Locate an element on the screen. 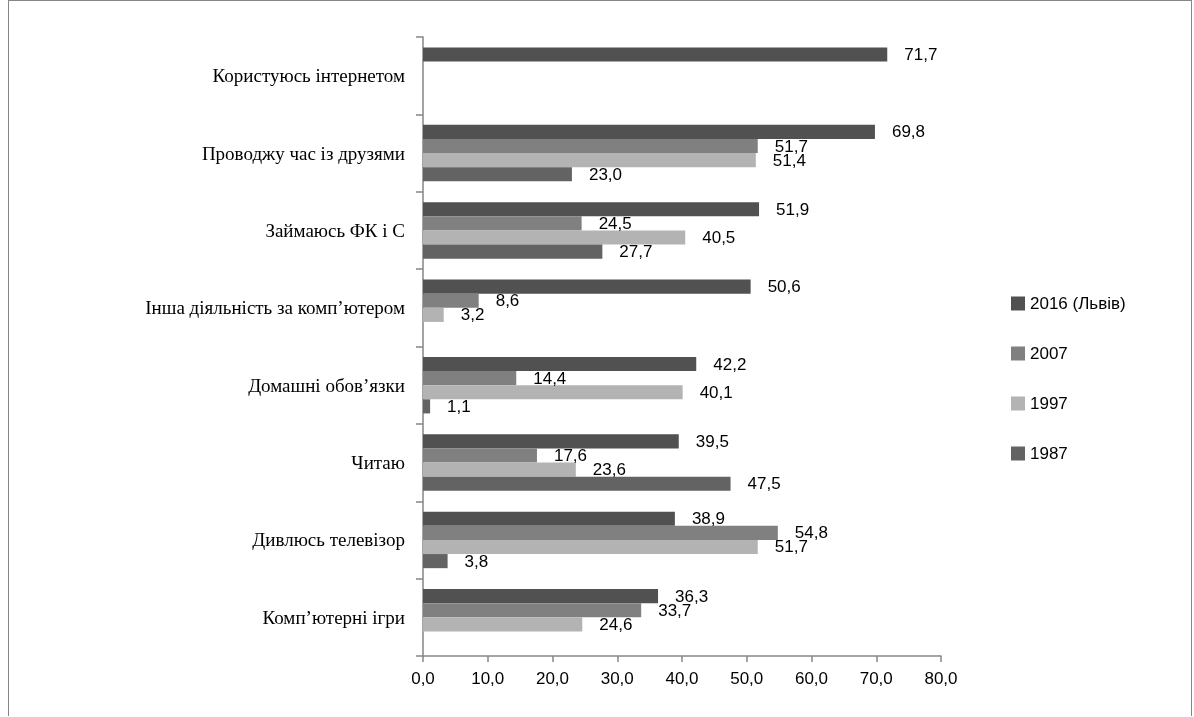 This screenshot has width=1194, height=717. y-tick-label: Домашні обов’язки is located at coordinates (326, 385).